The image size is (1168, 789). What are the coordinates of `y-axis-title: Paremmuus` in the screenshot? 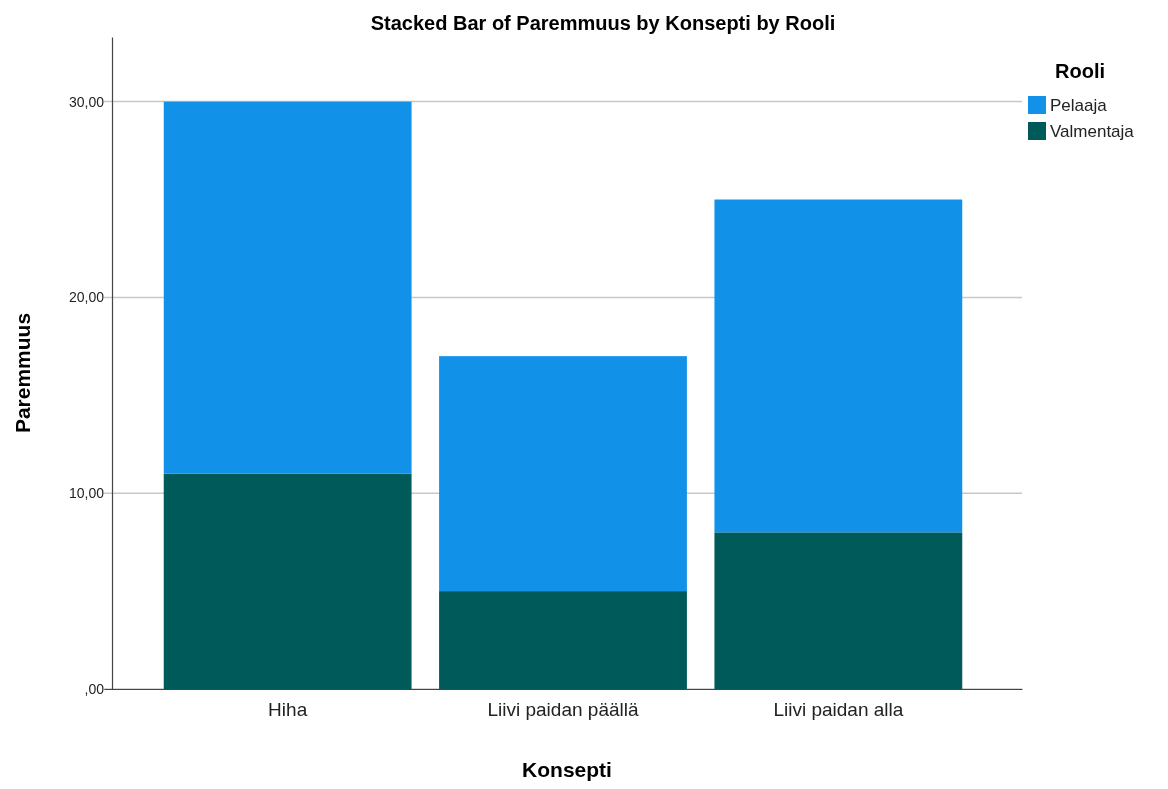 It's located at (22, 373).